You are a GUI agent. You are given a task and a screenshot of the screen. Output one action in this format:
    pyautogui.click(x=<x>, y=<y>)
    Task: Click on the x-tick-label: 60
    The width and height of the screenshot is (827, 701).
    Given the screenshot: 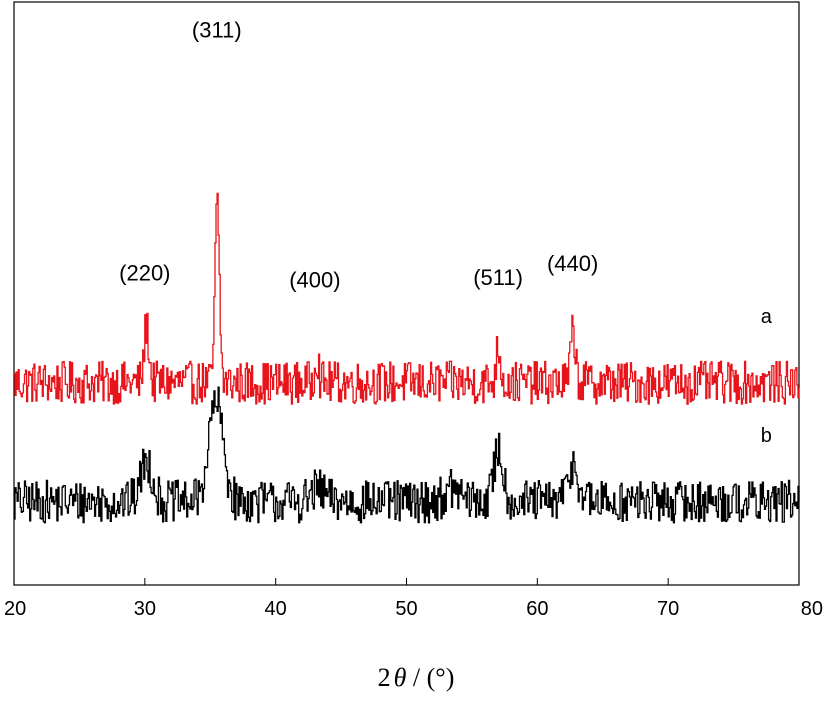 What is the action you would take?
    pyautogui.click(x=537, y=609)
    